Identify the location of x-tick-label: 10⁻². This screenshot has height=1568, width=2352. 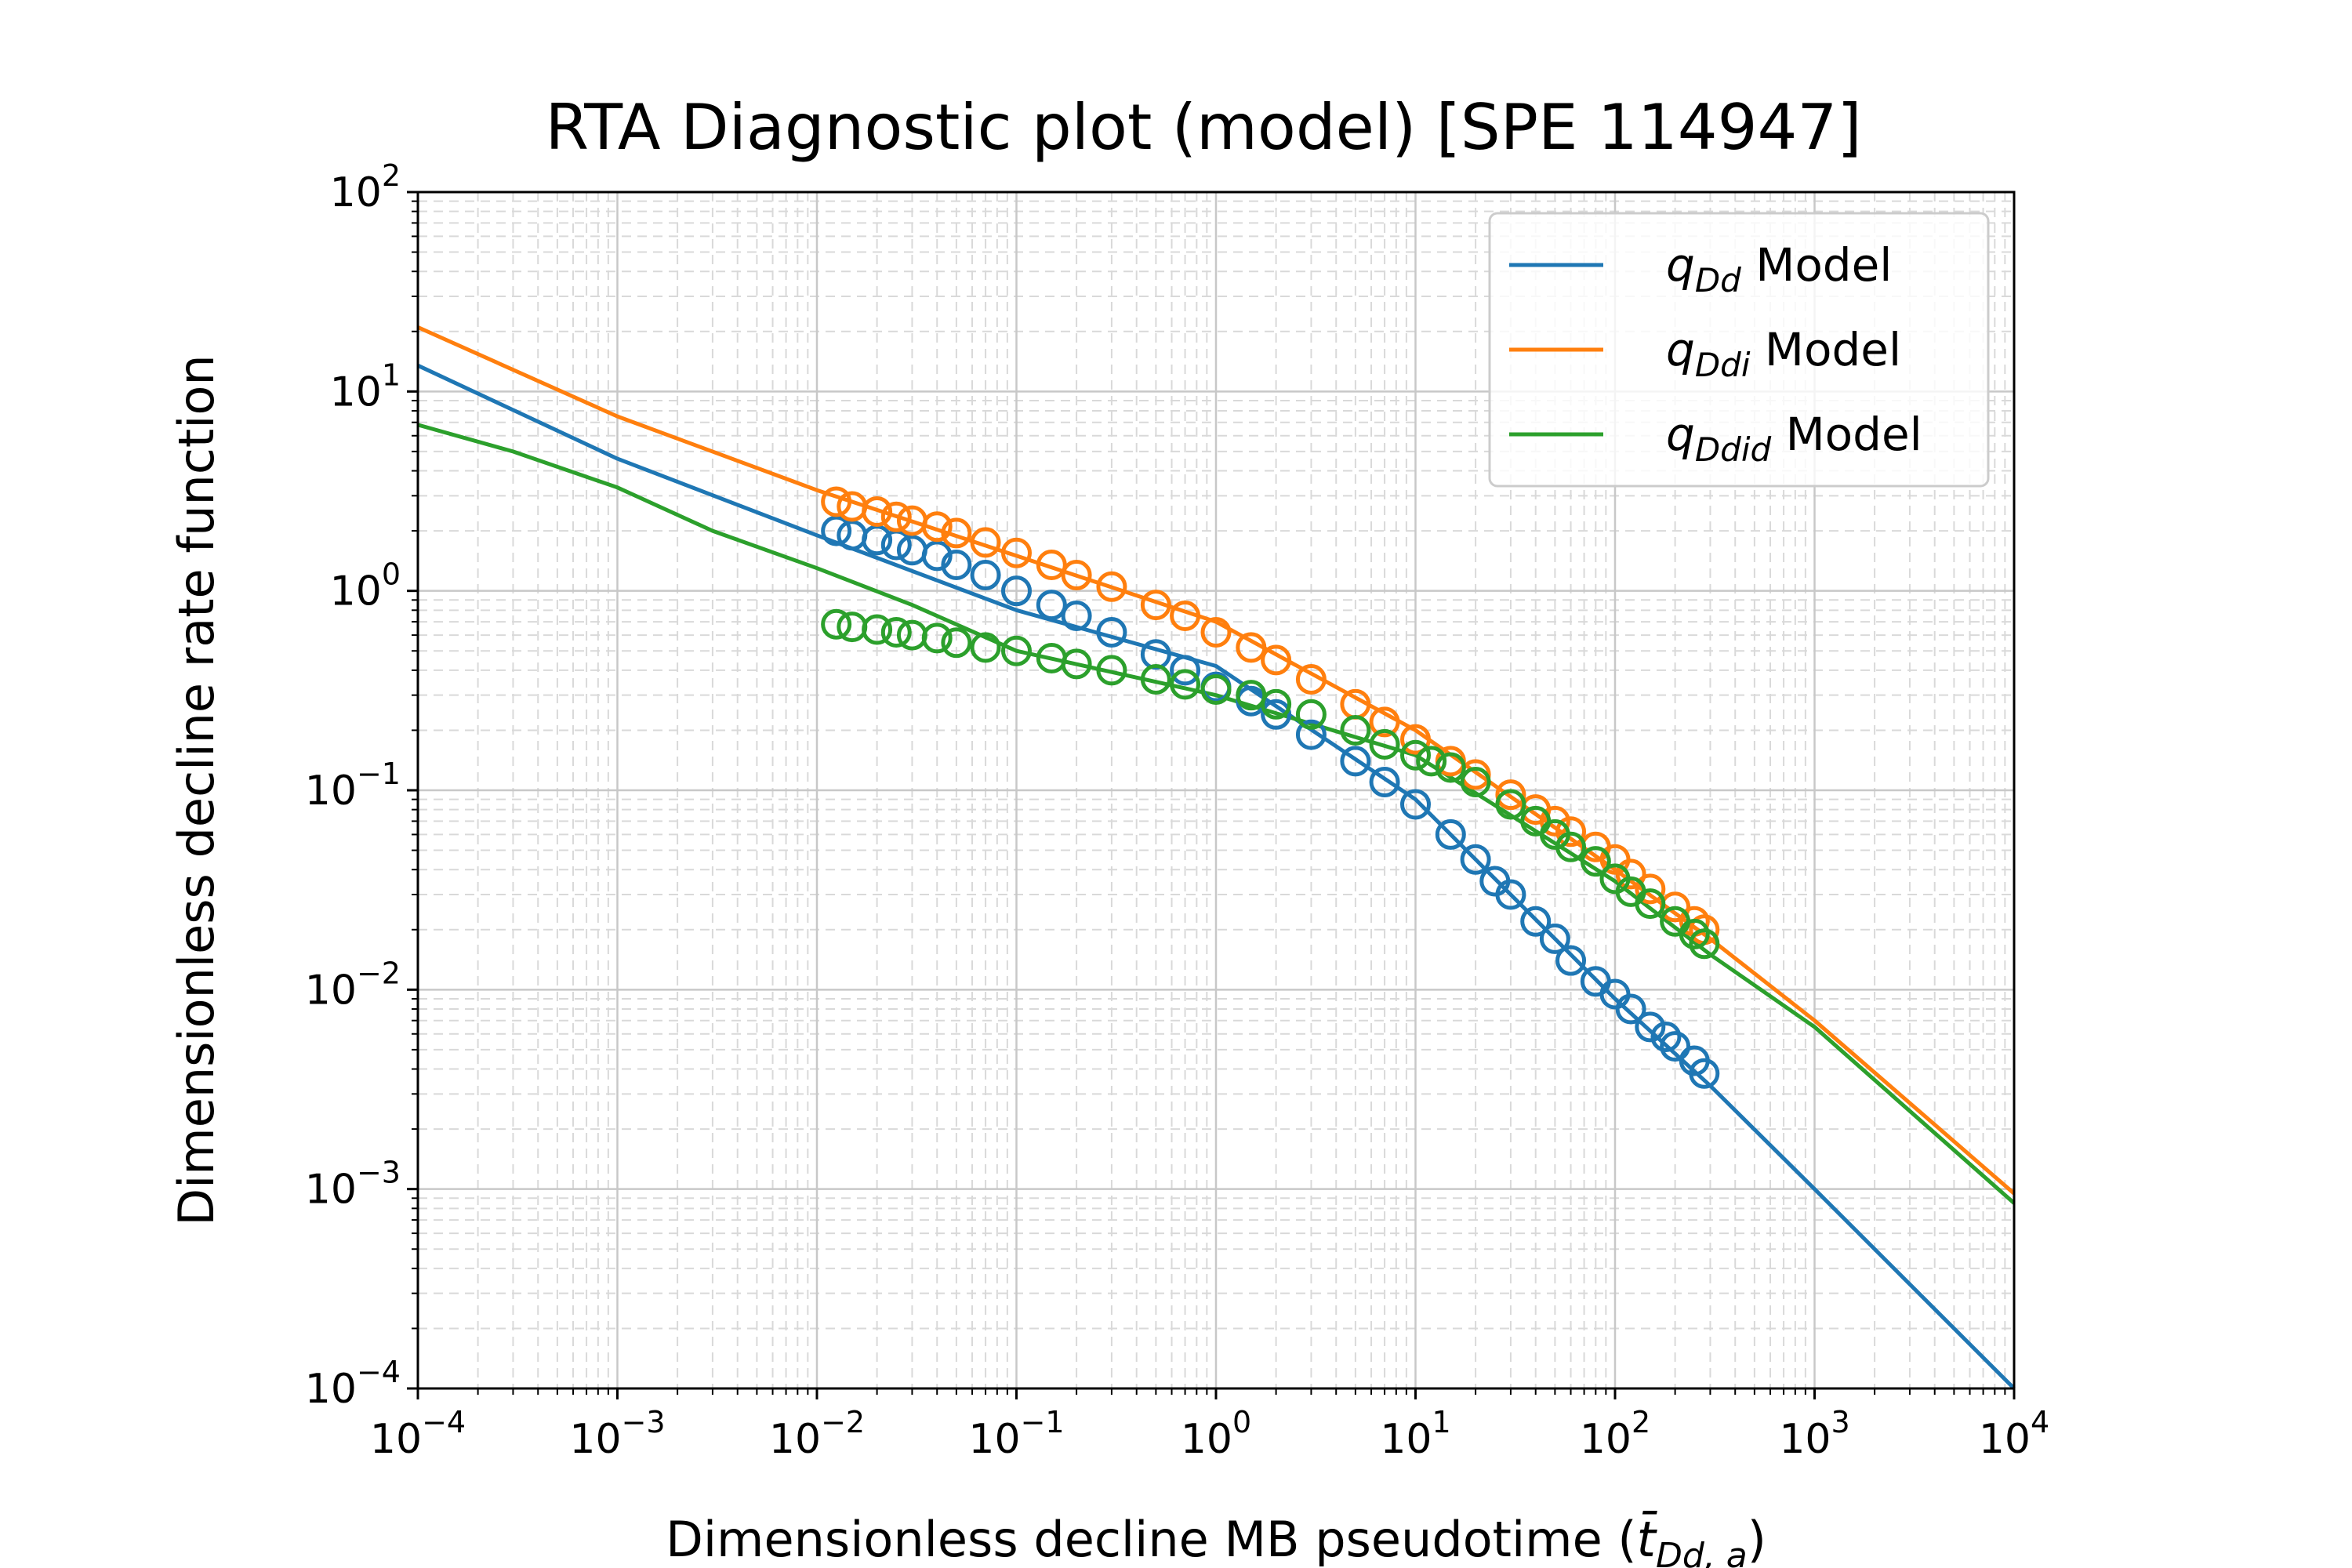
(817, 1434).